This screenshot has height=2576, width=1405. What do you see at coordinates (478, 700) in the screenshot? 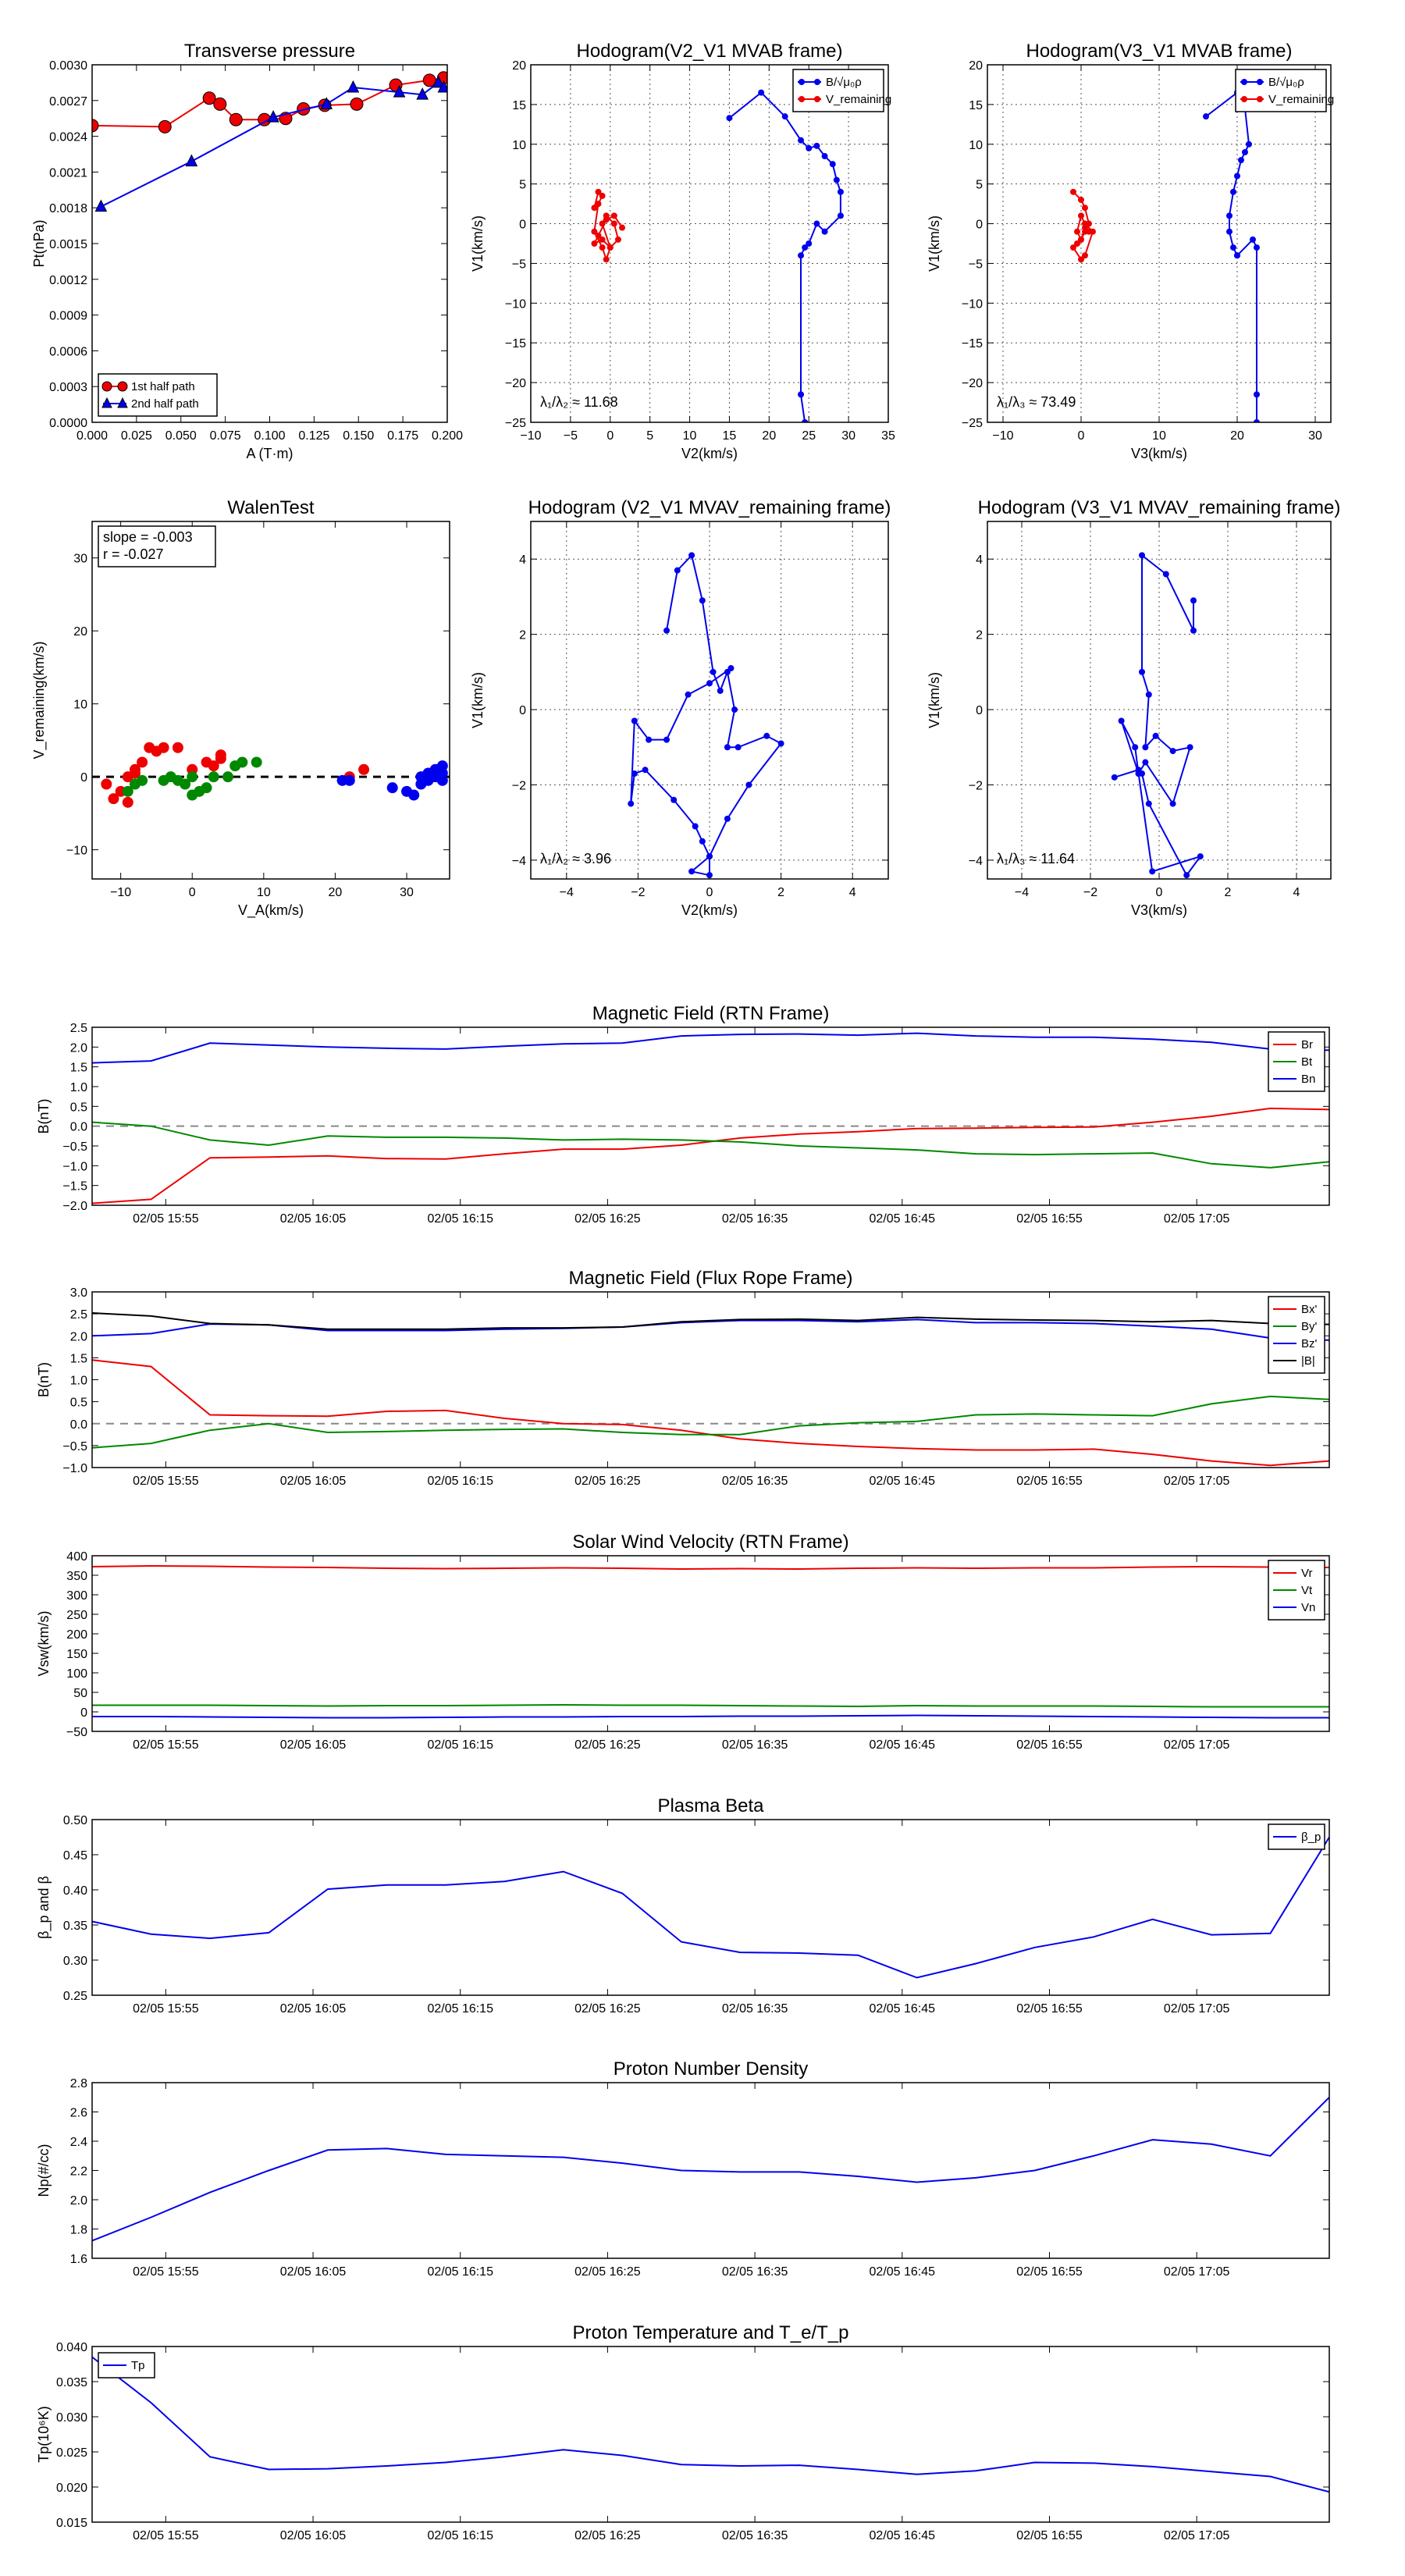
I see `h3-y-label: V1(km/s)` at bounding box center [478, 700].